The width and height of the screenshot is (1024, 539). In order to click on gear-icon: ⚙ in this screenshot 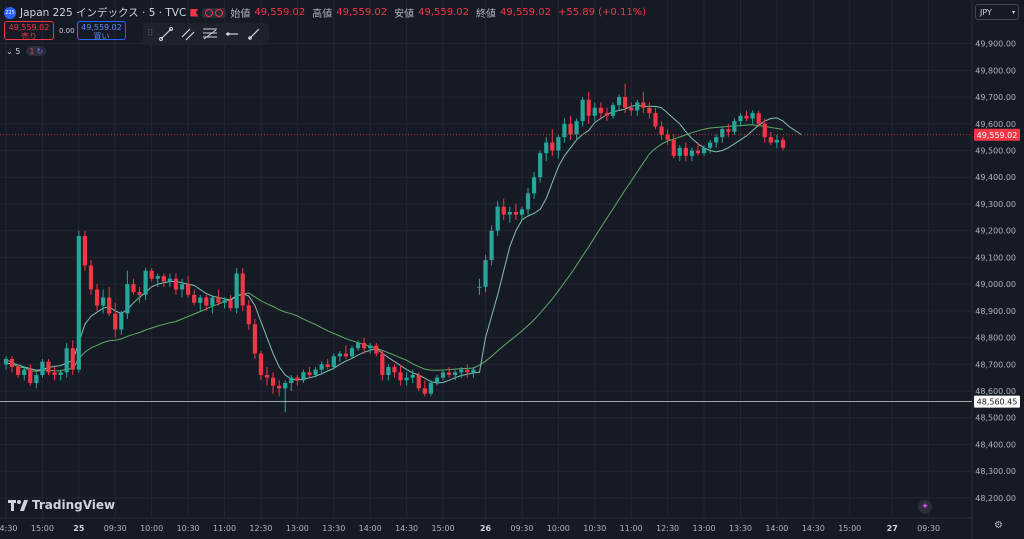, I will do `click(998, 525)`.